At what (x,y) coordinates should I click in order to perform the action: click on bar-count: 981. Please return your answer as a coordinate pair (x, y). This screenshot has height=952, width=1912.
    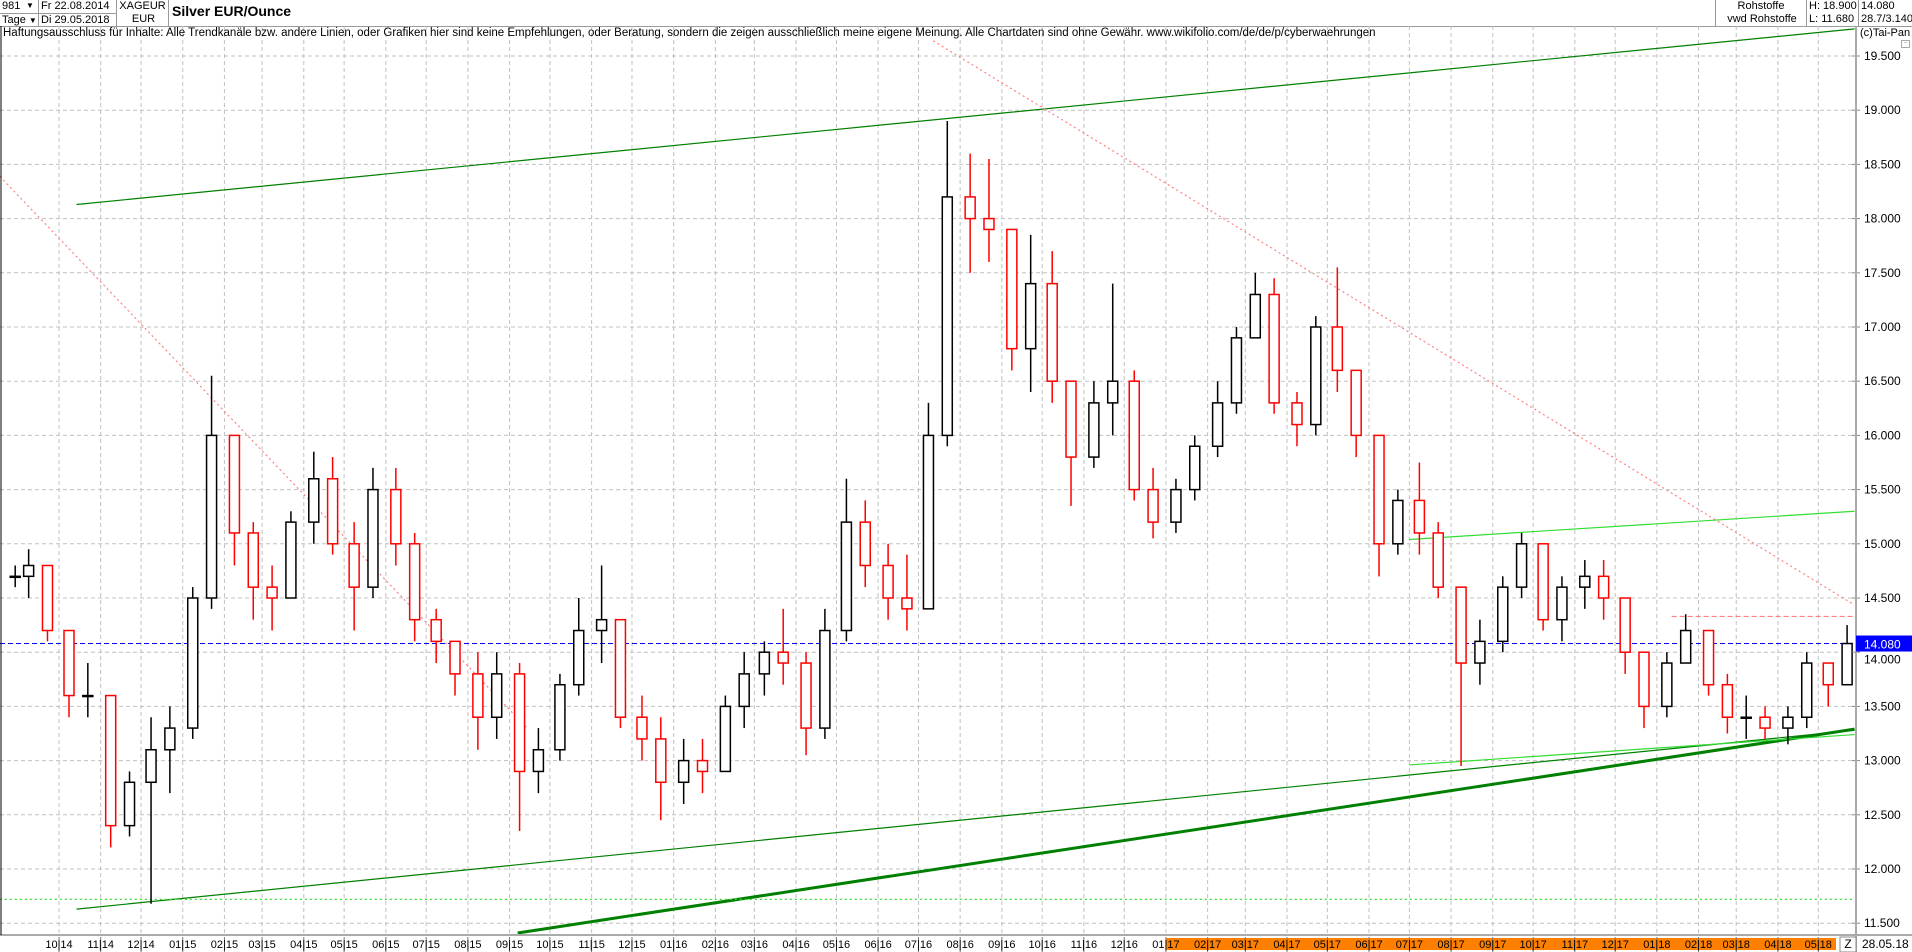
    Looking at the image, I should click on (11, 6).